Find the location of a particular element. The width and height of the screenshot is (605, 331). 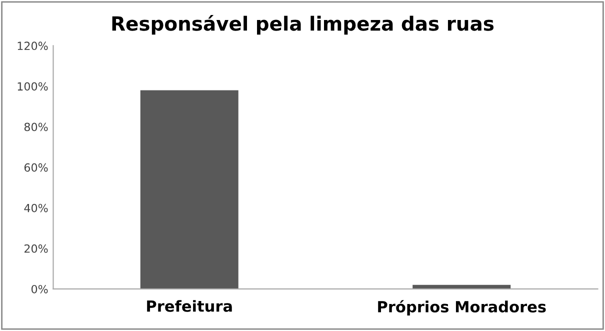

x-tick-label: Próprios Moradores is located at coordinates (462, 308).